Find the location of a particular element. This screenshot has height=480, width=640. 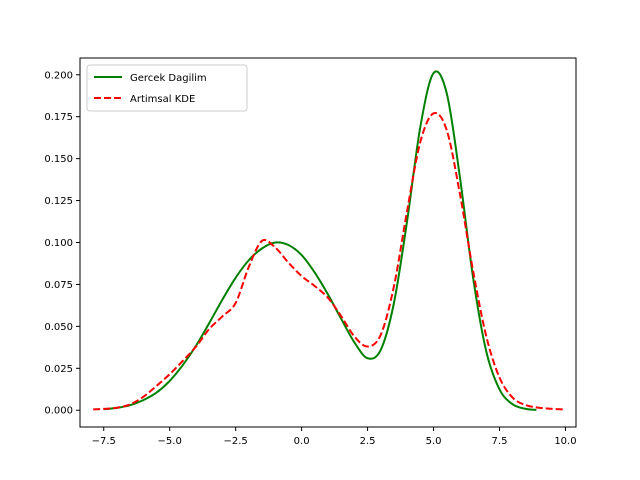

x-tick-label: 7.5 is located at coordinates (500, 441).